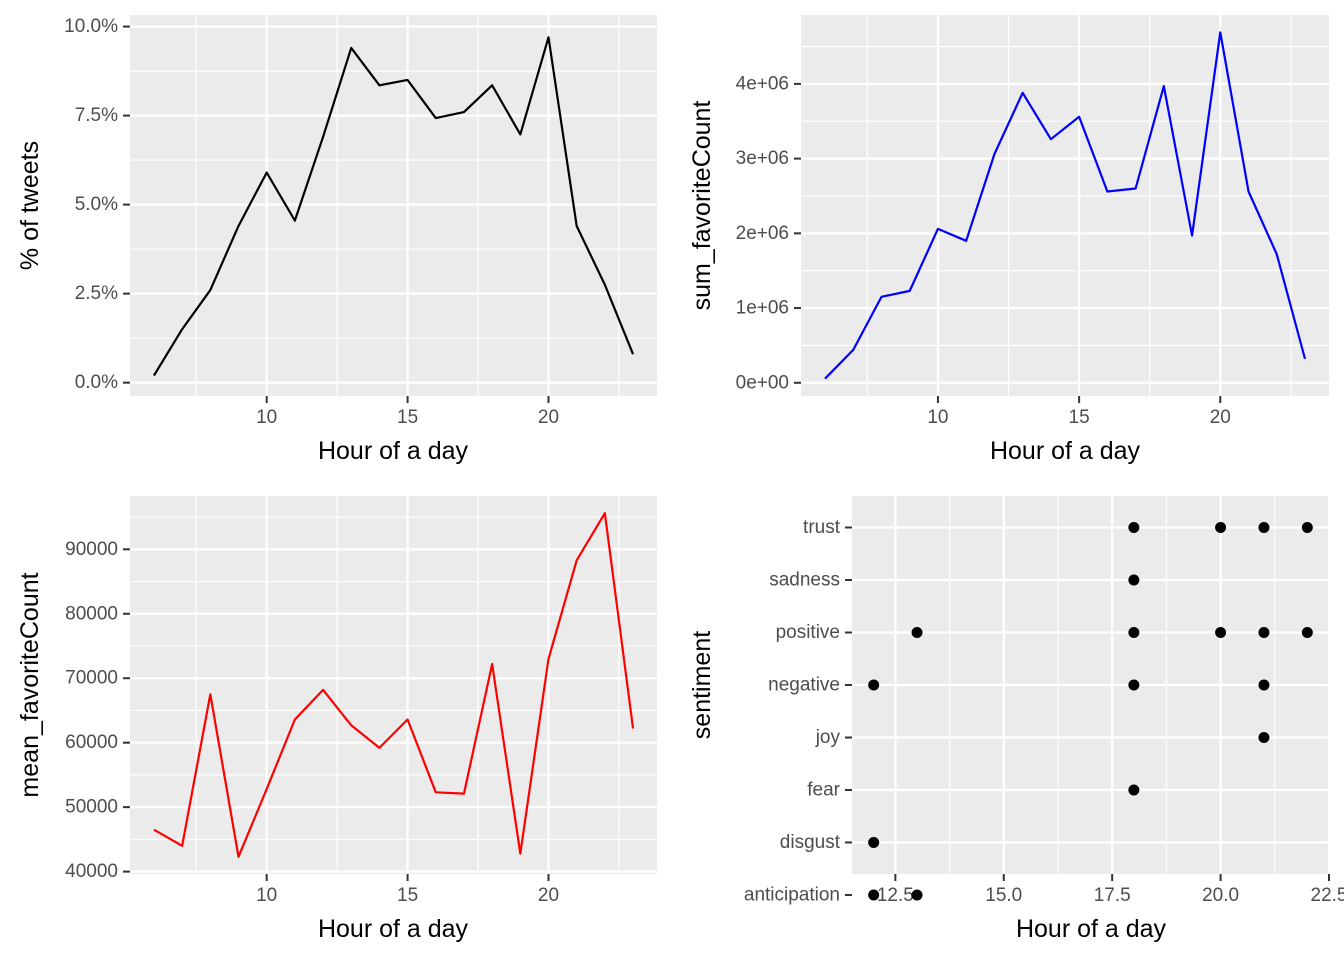 This screenshot has width=1344, height=960. I want to click on y-tick-label: 40000, so click(91, 871).